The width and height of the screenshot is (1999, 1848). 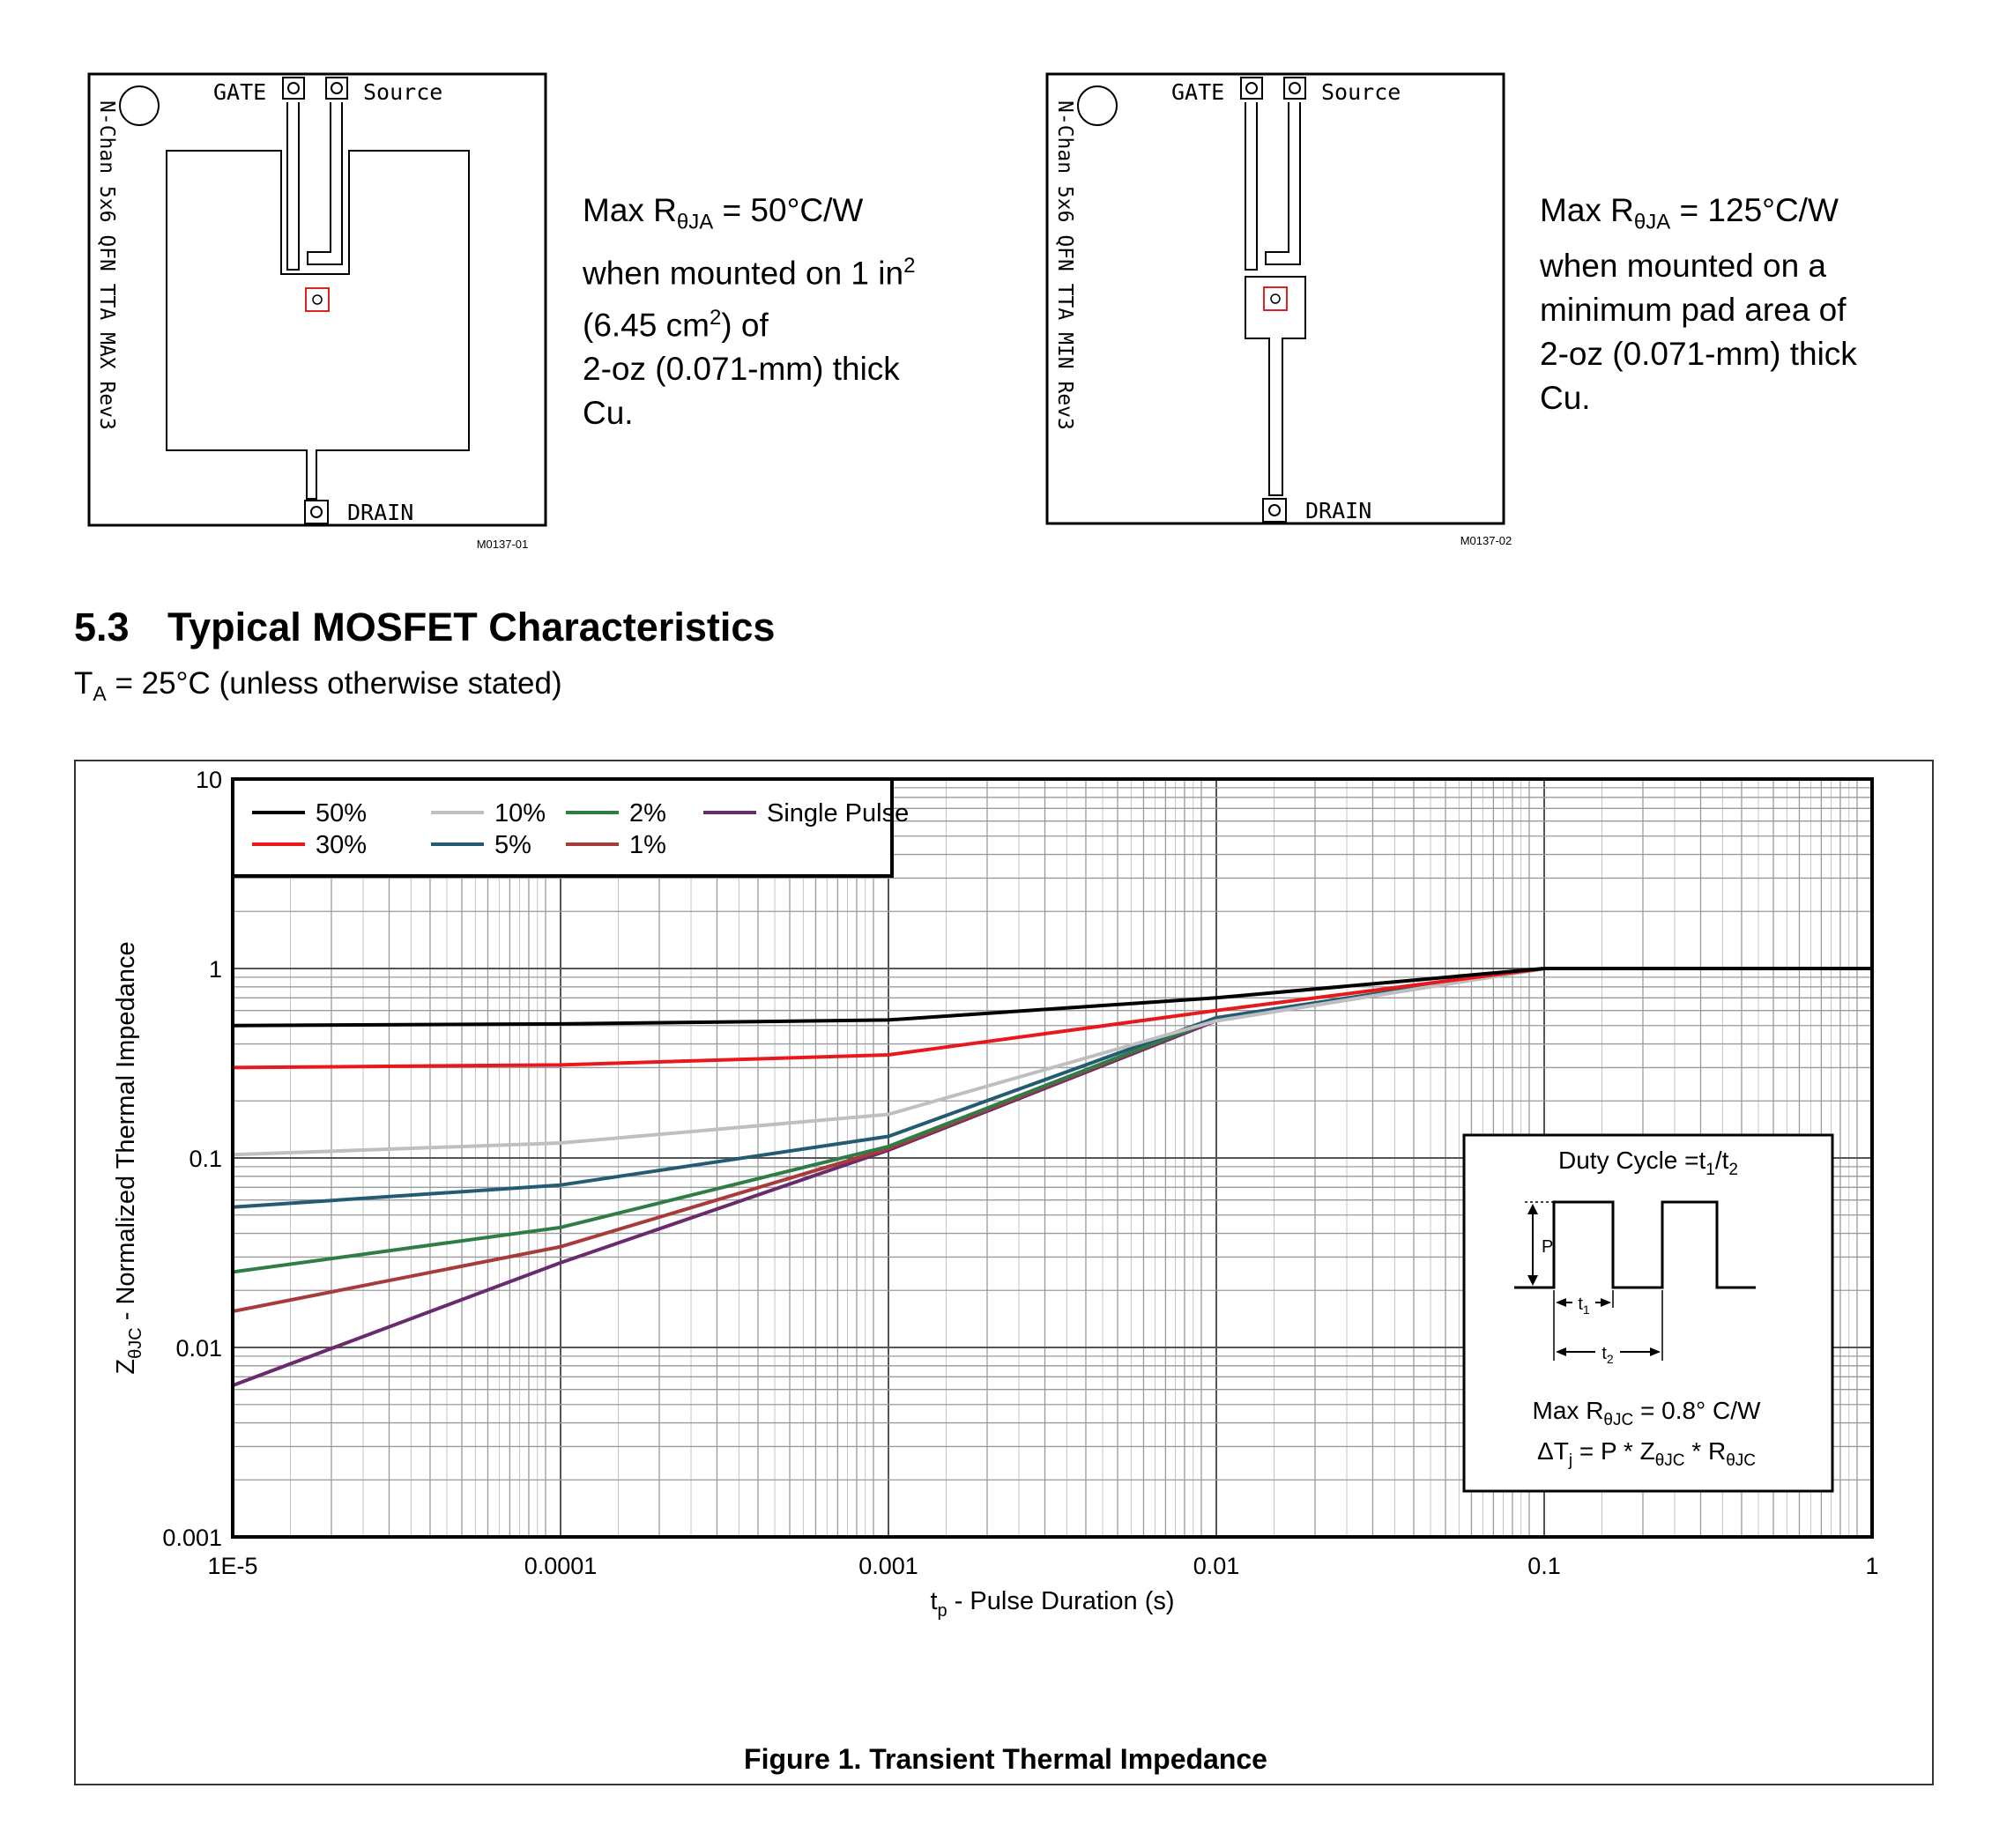 What do you see at coordinates (198, 1348) in the screenshot?
I see `y-tick-label: 0.01` at bounding box center [198, 1348].